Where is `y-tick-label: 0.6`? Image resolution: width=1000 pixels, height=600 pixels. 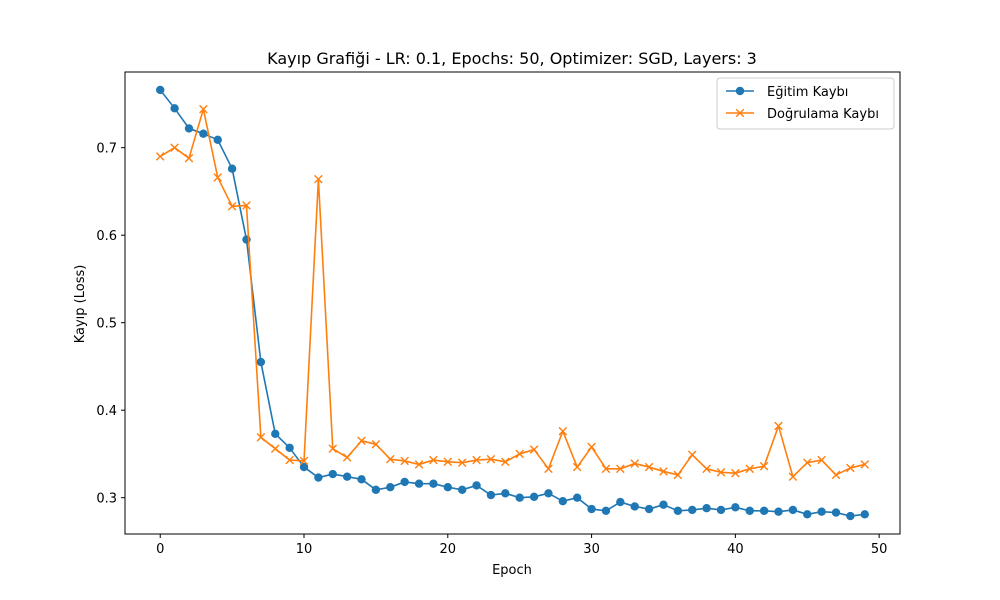 y-tick-label: 0.6 is located at coordinates (106, 236).